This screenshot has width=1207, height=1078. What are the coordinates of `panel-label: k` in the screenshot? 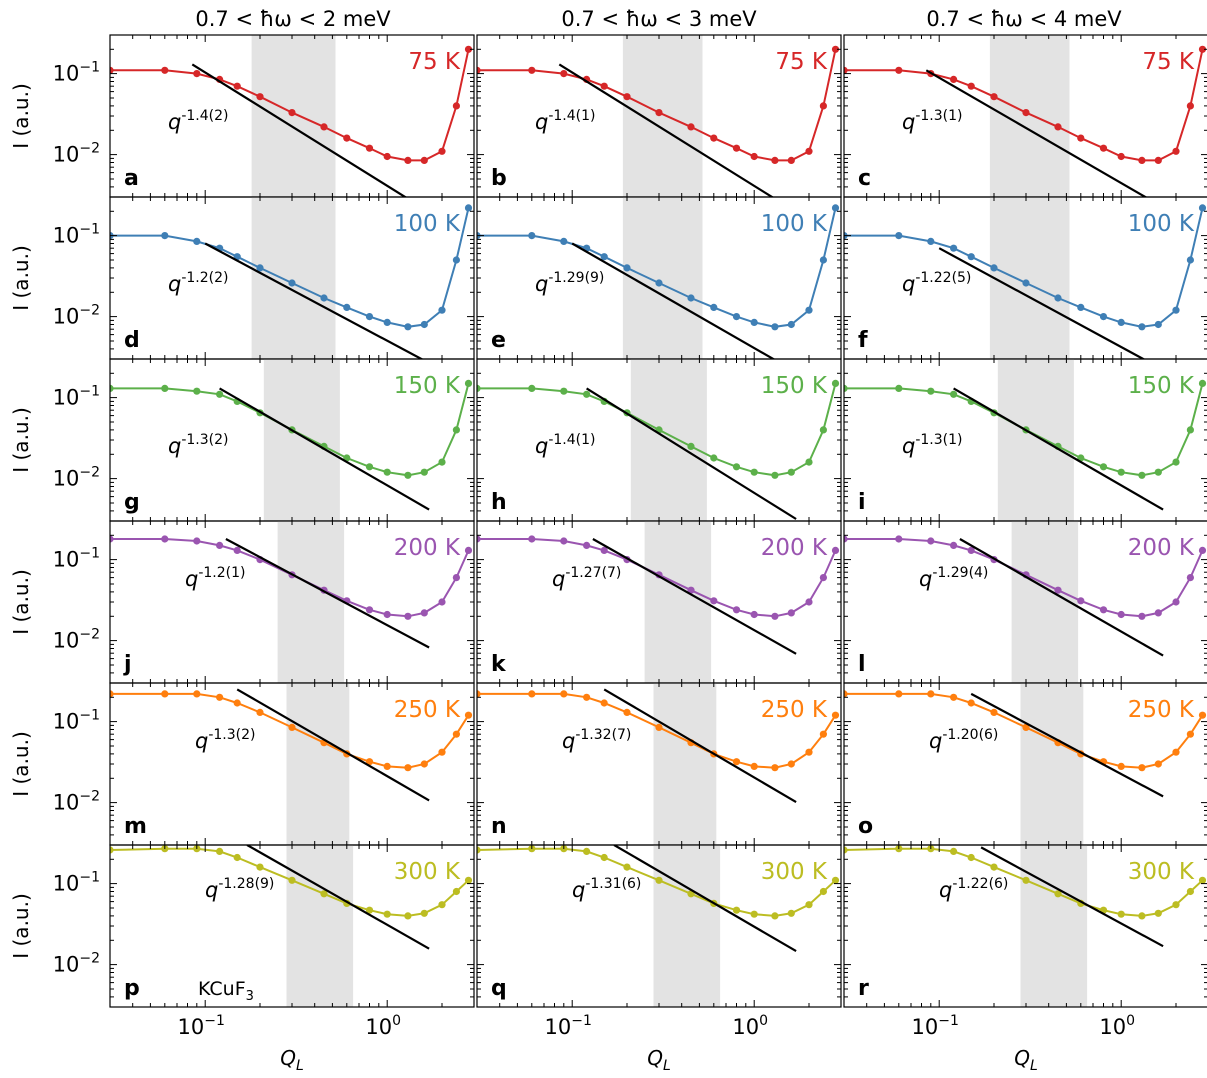 It's located at (499, 664).